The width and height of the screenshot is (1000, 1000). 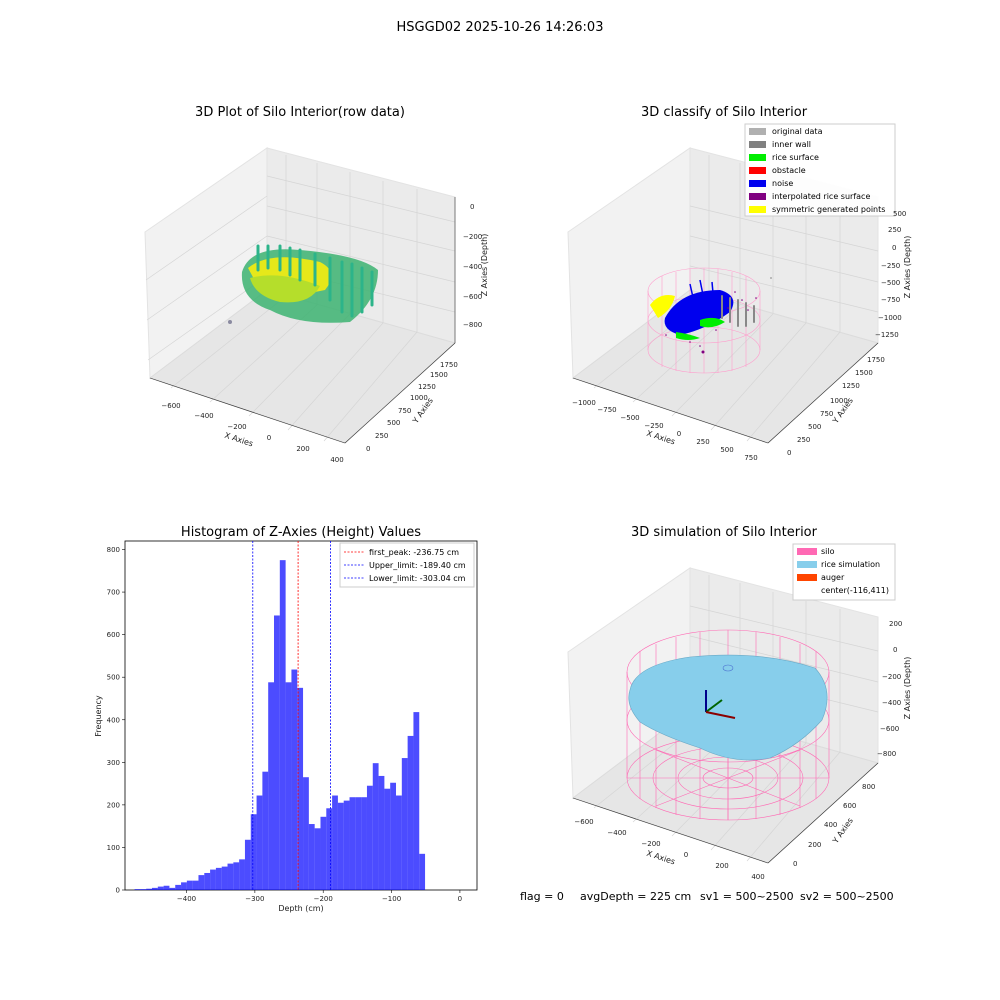 I want to click on histogram-y-tick-label: 600, so click(x=113, y=635).